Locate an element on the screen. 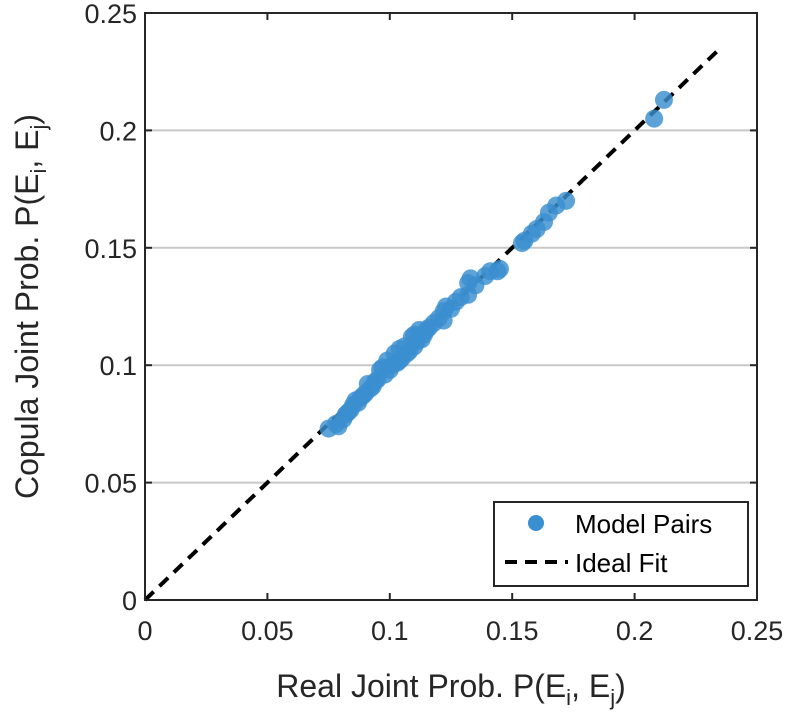 This screenshot has height=720, width=797. y-tick-label-4: 0.2 is located at coordinates (118, 131).